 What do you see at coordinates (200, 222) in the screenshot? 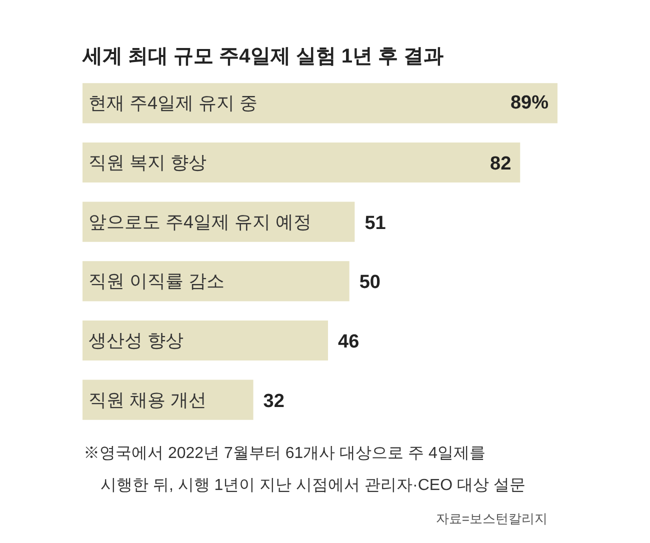
I see `y-tick-label: 앞으로도 주4일제 유지 예정` at bounding box center [200, 222].